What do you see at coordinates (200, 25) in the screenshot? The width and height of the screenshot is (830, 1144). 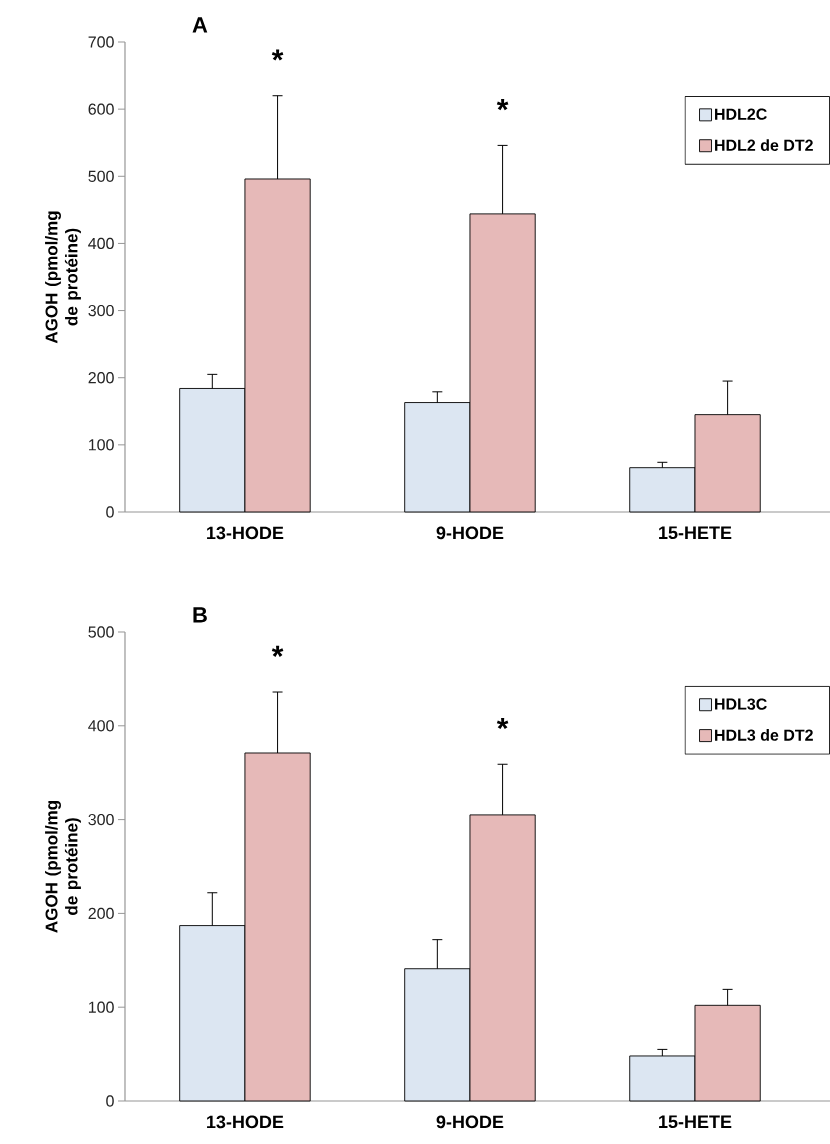 I see `chart-title: A` at bounding box center [200, 25].